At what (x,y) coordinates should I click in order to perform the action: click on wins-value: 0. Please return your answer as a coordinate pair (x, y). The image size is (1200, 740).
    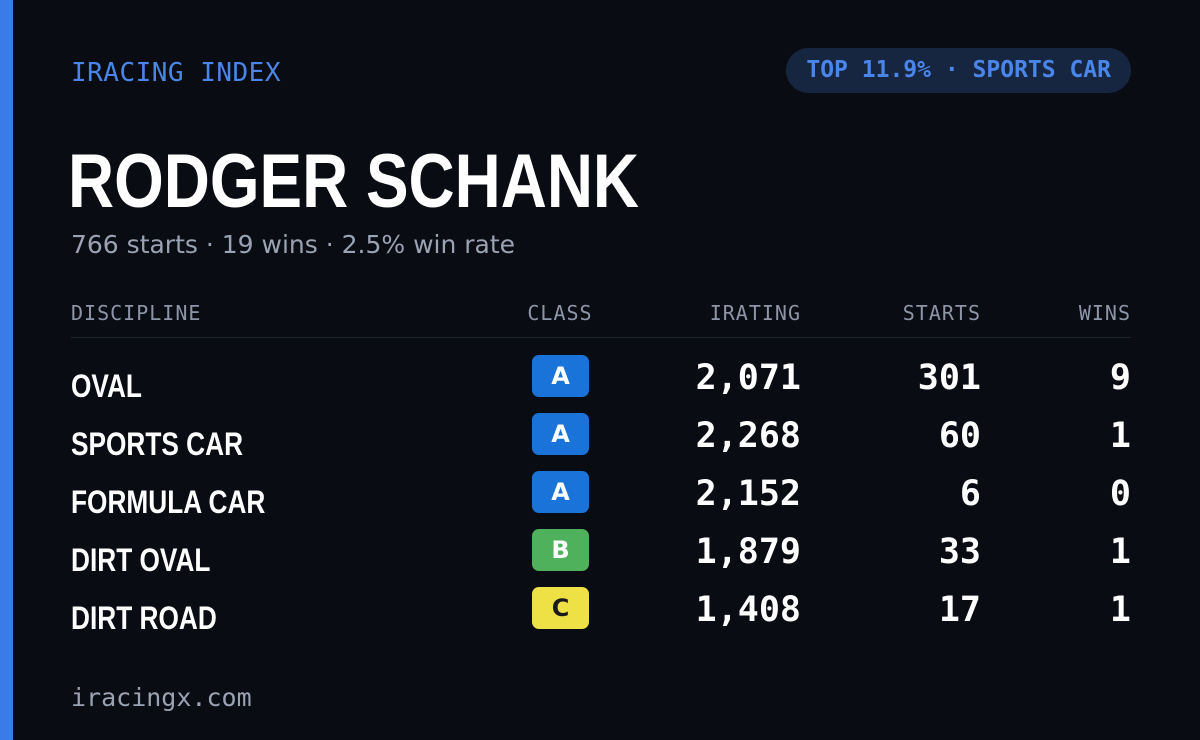
    Looking at the image, I should click on (1120, 494).